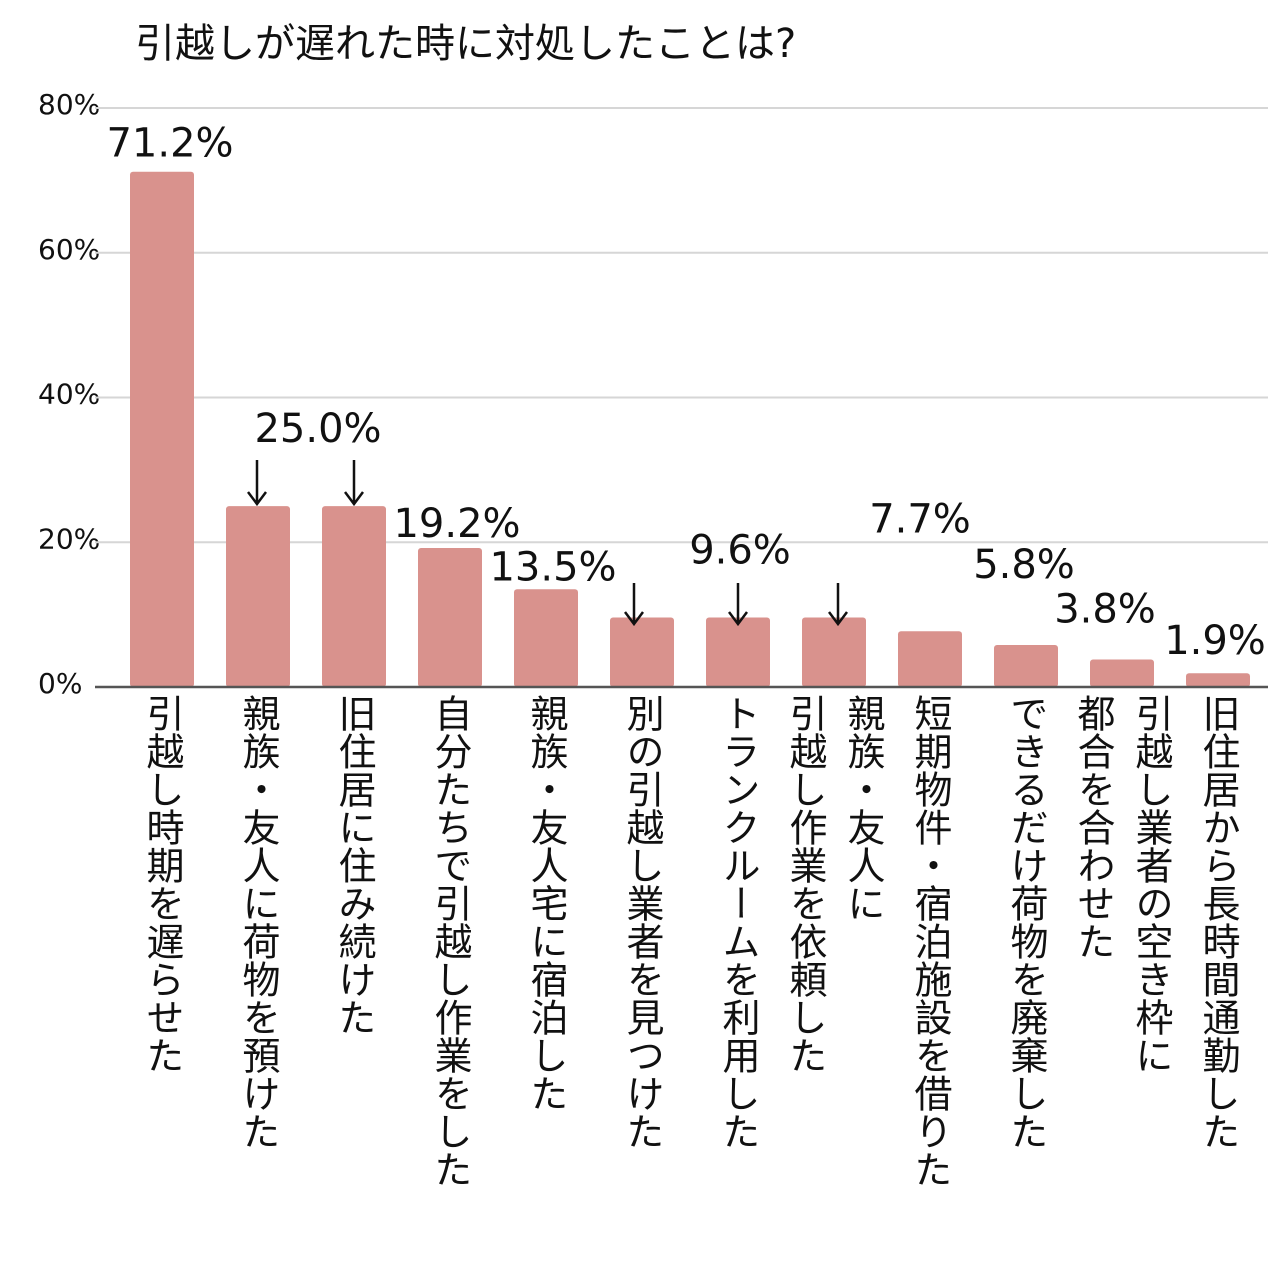 The image size is (1280, 1280). Describe the element at coordinates (1024, 565) in the screenshot. I see `data-label: 5.8%` at that location.